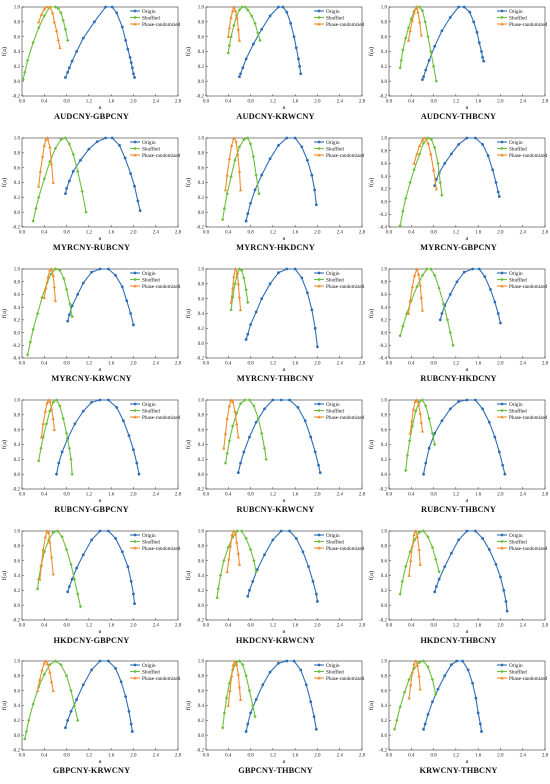 The image size is (550, 784). I want to click on panel-title: RUBCNY-THBCNY, so click(458, 509).